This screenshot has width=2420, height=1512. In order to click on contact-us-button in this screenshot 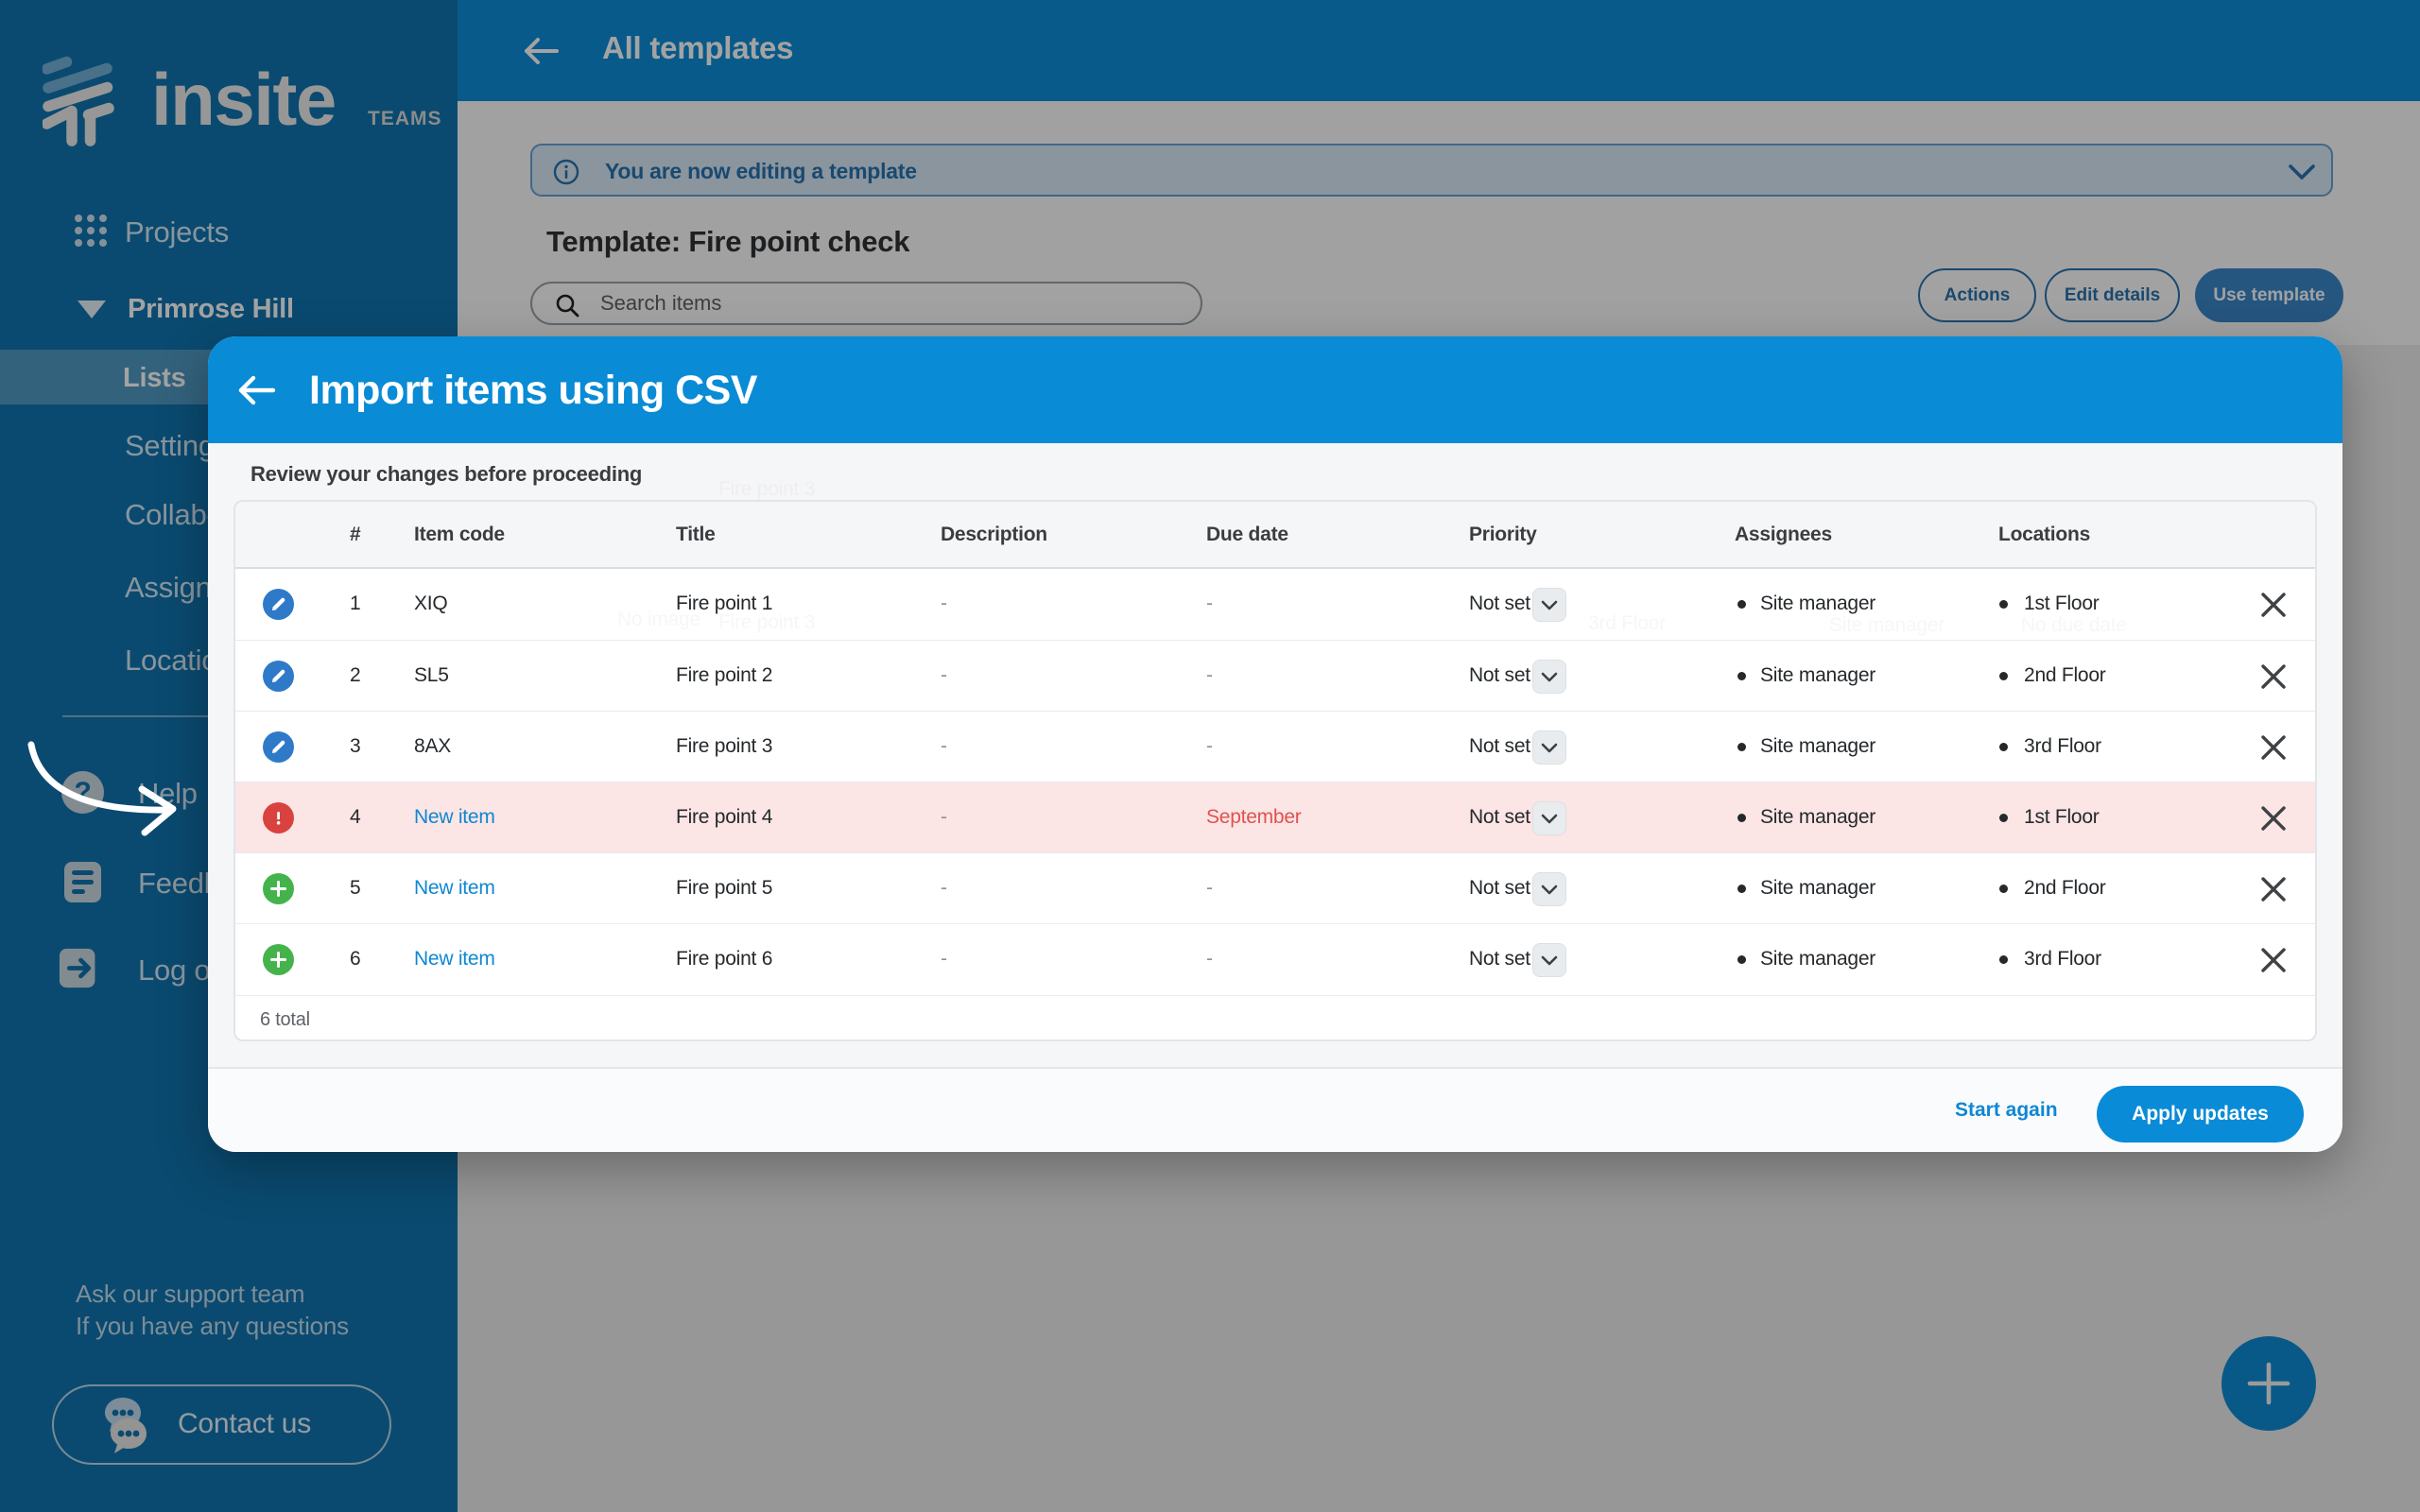, I will do `click(221, 1424)`.